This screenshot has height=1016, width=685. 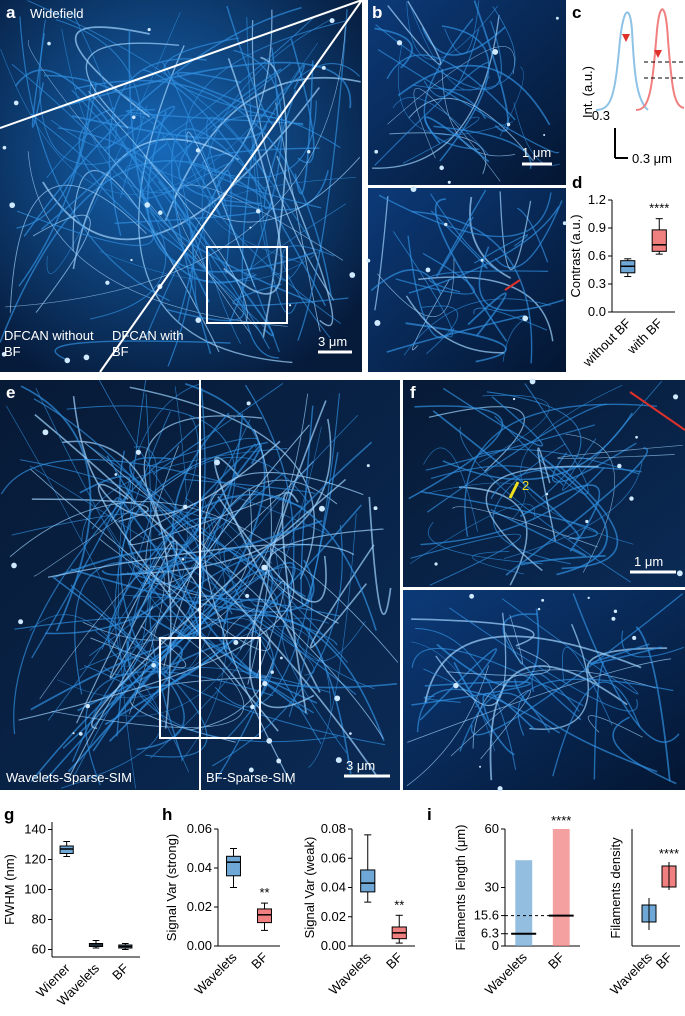 What do you see at coordinates (216, 973) in the screenshot?
I see `x-tick-label: Wavelets` at bounding box center [216, 973].